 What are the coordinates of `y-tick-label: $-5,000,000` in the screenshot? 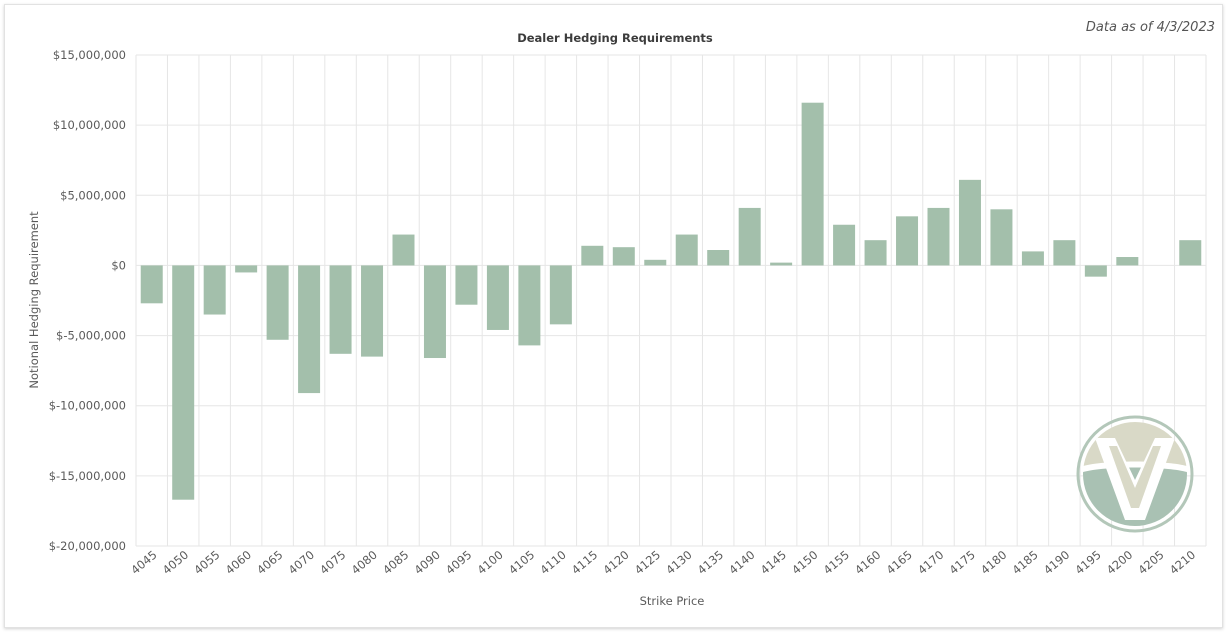 It's located at (91, 336).